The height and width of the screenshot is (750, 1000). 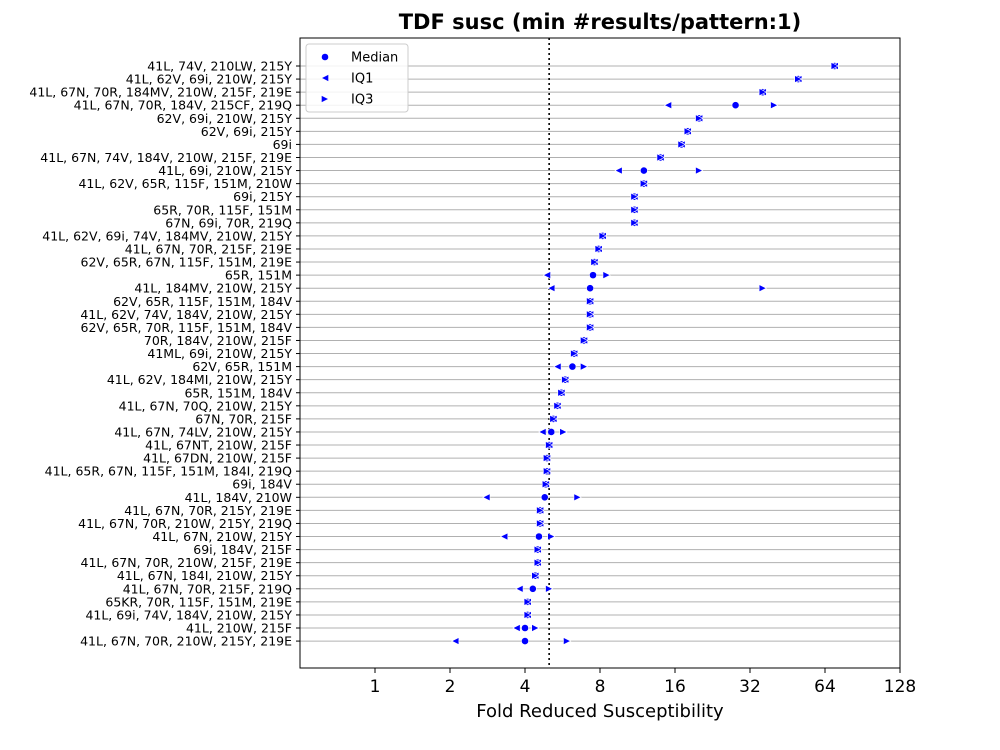 I want to click on x-axis-ticks: 1 2 4 8 16 32 64 128, so click(x=643, y=682).